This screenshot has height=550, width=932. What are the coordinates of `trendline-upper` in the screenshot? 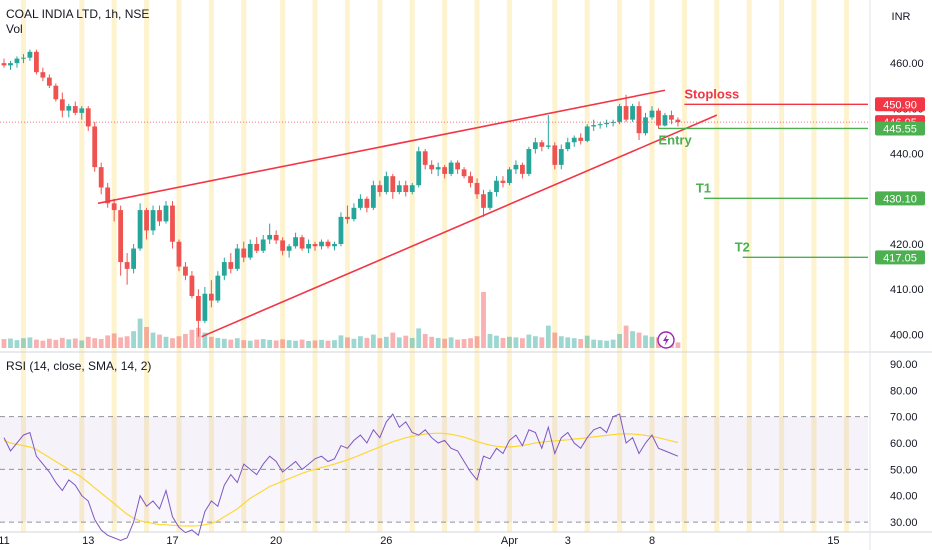 It's located at (381, 147).